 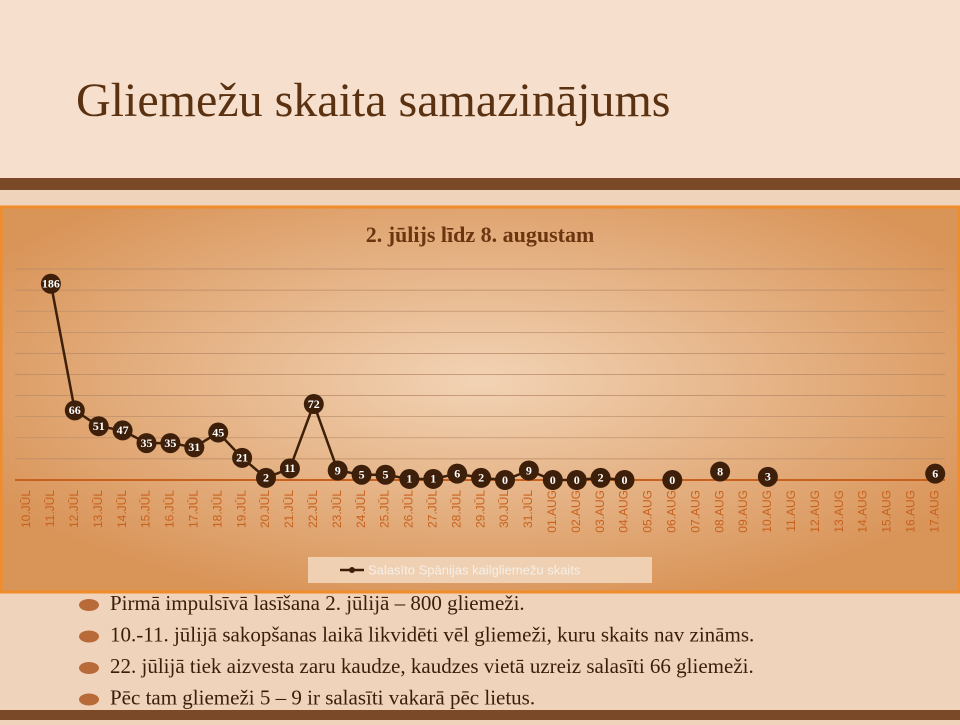 I want to click on x-tick-label: 10.JŪL, so click(x=26, y=509).